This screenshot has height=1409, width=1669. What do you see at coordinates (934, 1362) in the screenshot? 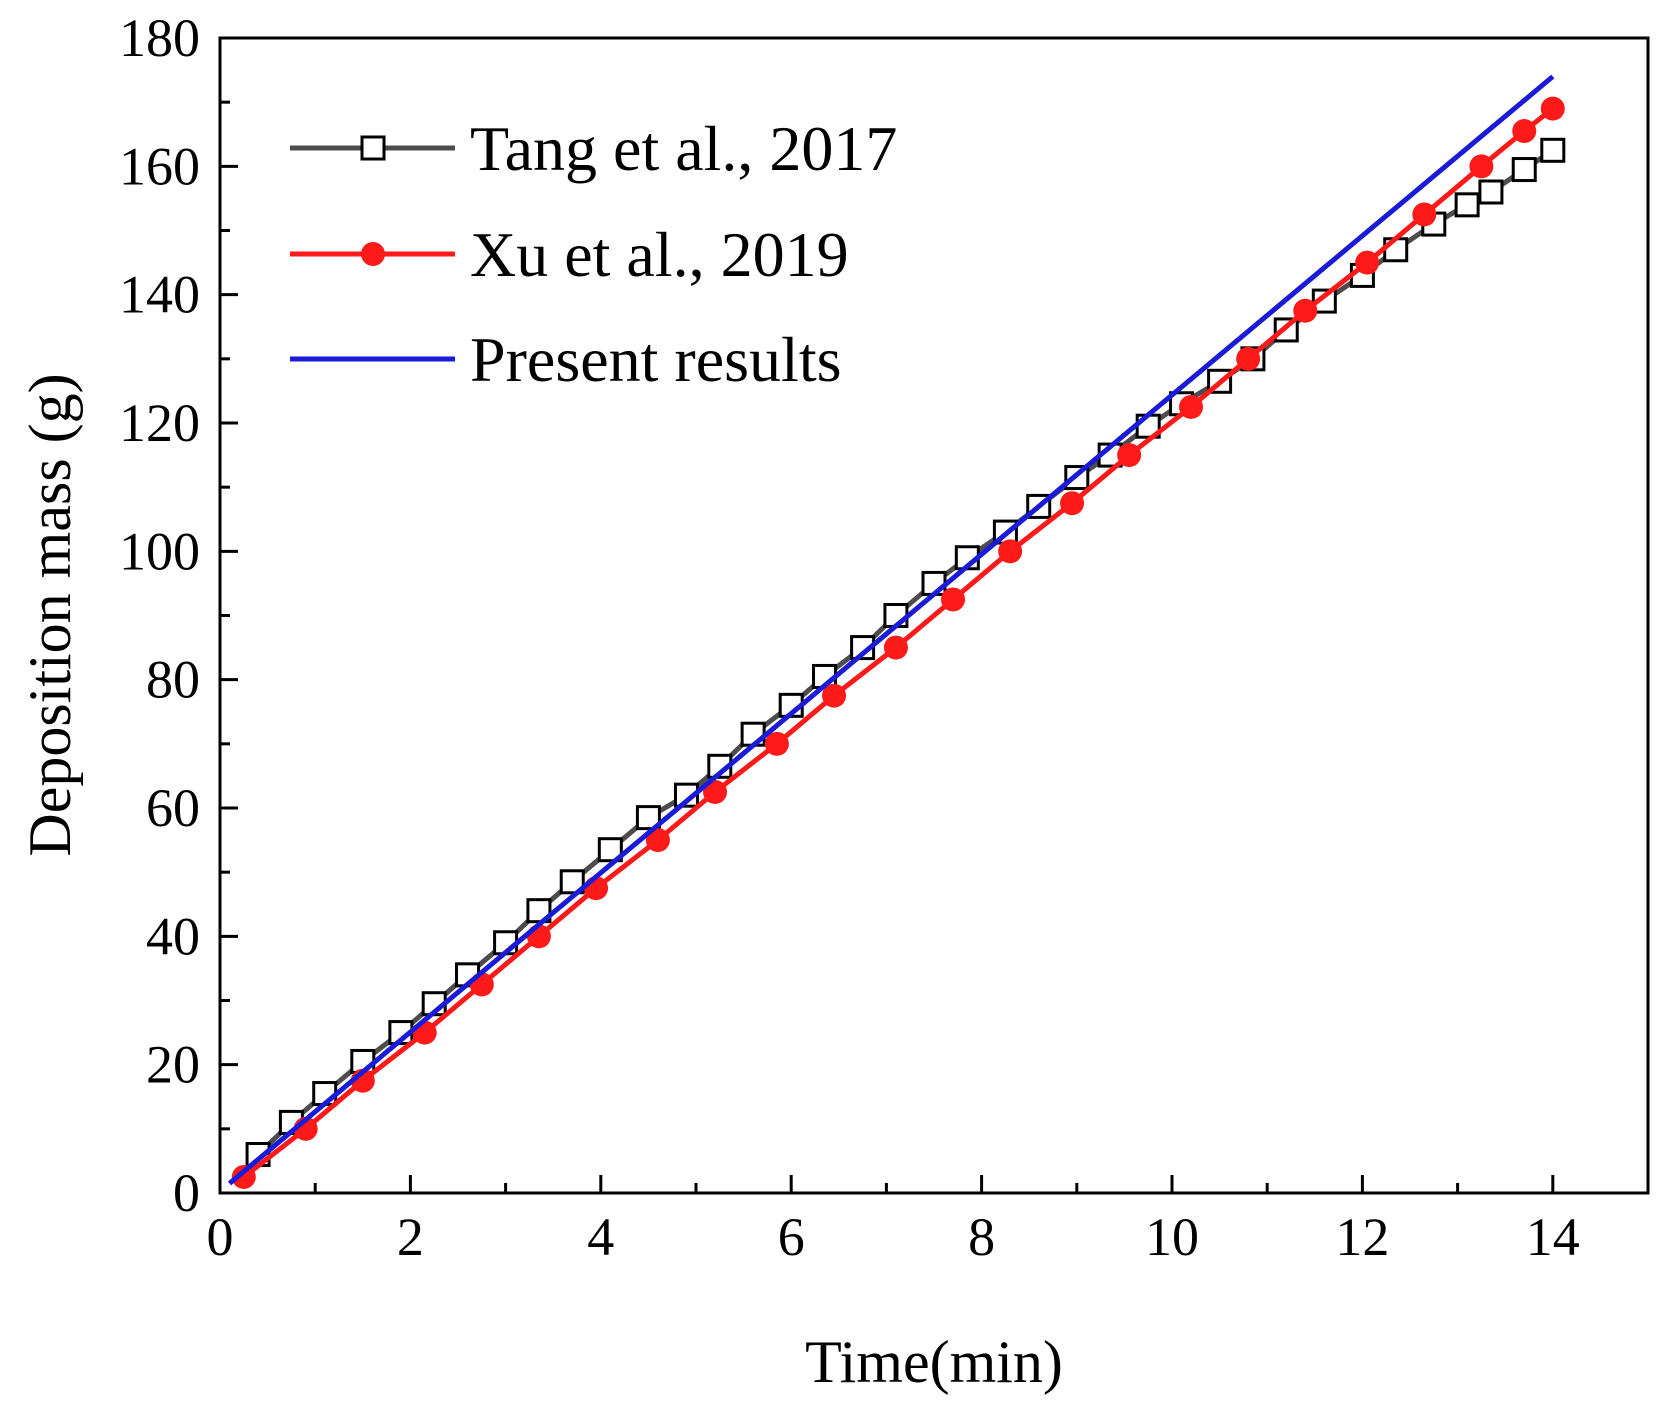
I see `x-axis-title: Time(min)` at bounding box center [934, 1362].